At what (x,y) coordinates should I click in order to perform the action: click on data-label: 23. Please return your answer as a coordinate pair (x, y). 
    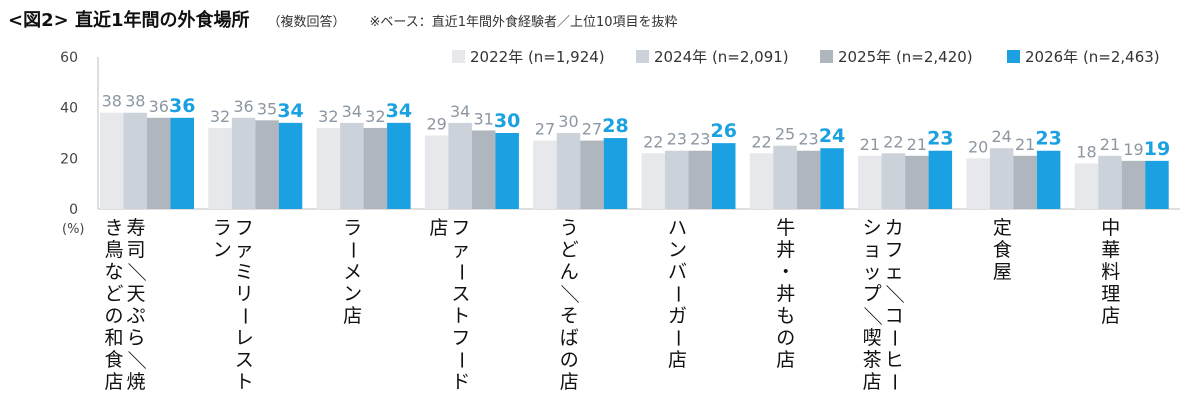
    Looking at the image, I should click on (700, 139).